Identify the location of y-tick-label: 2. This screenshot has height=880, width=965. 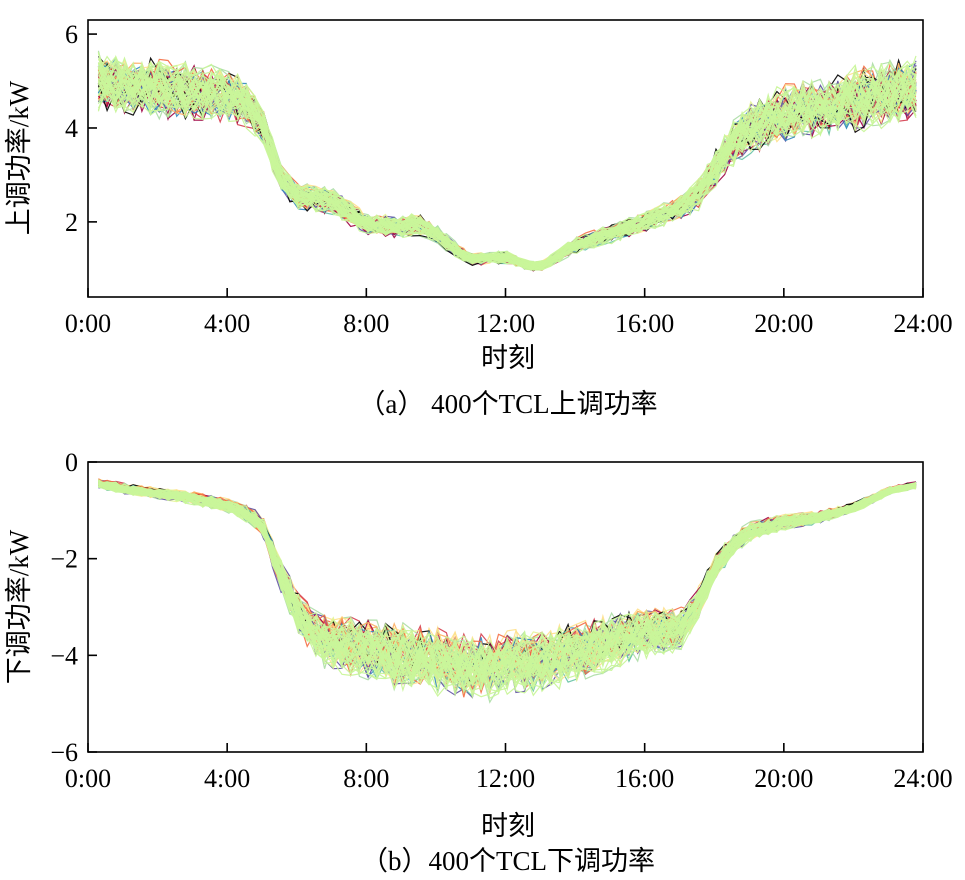
(71, 222).